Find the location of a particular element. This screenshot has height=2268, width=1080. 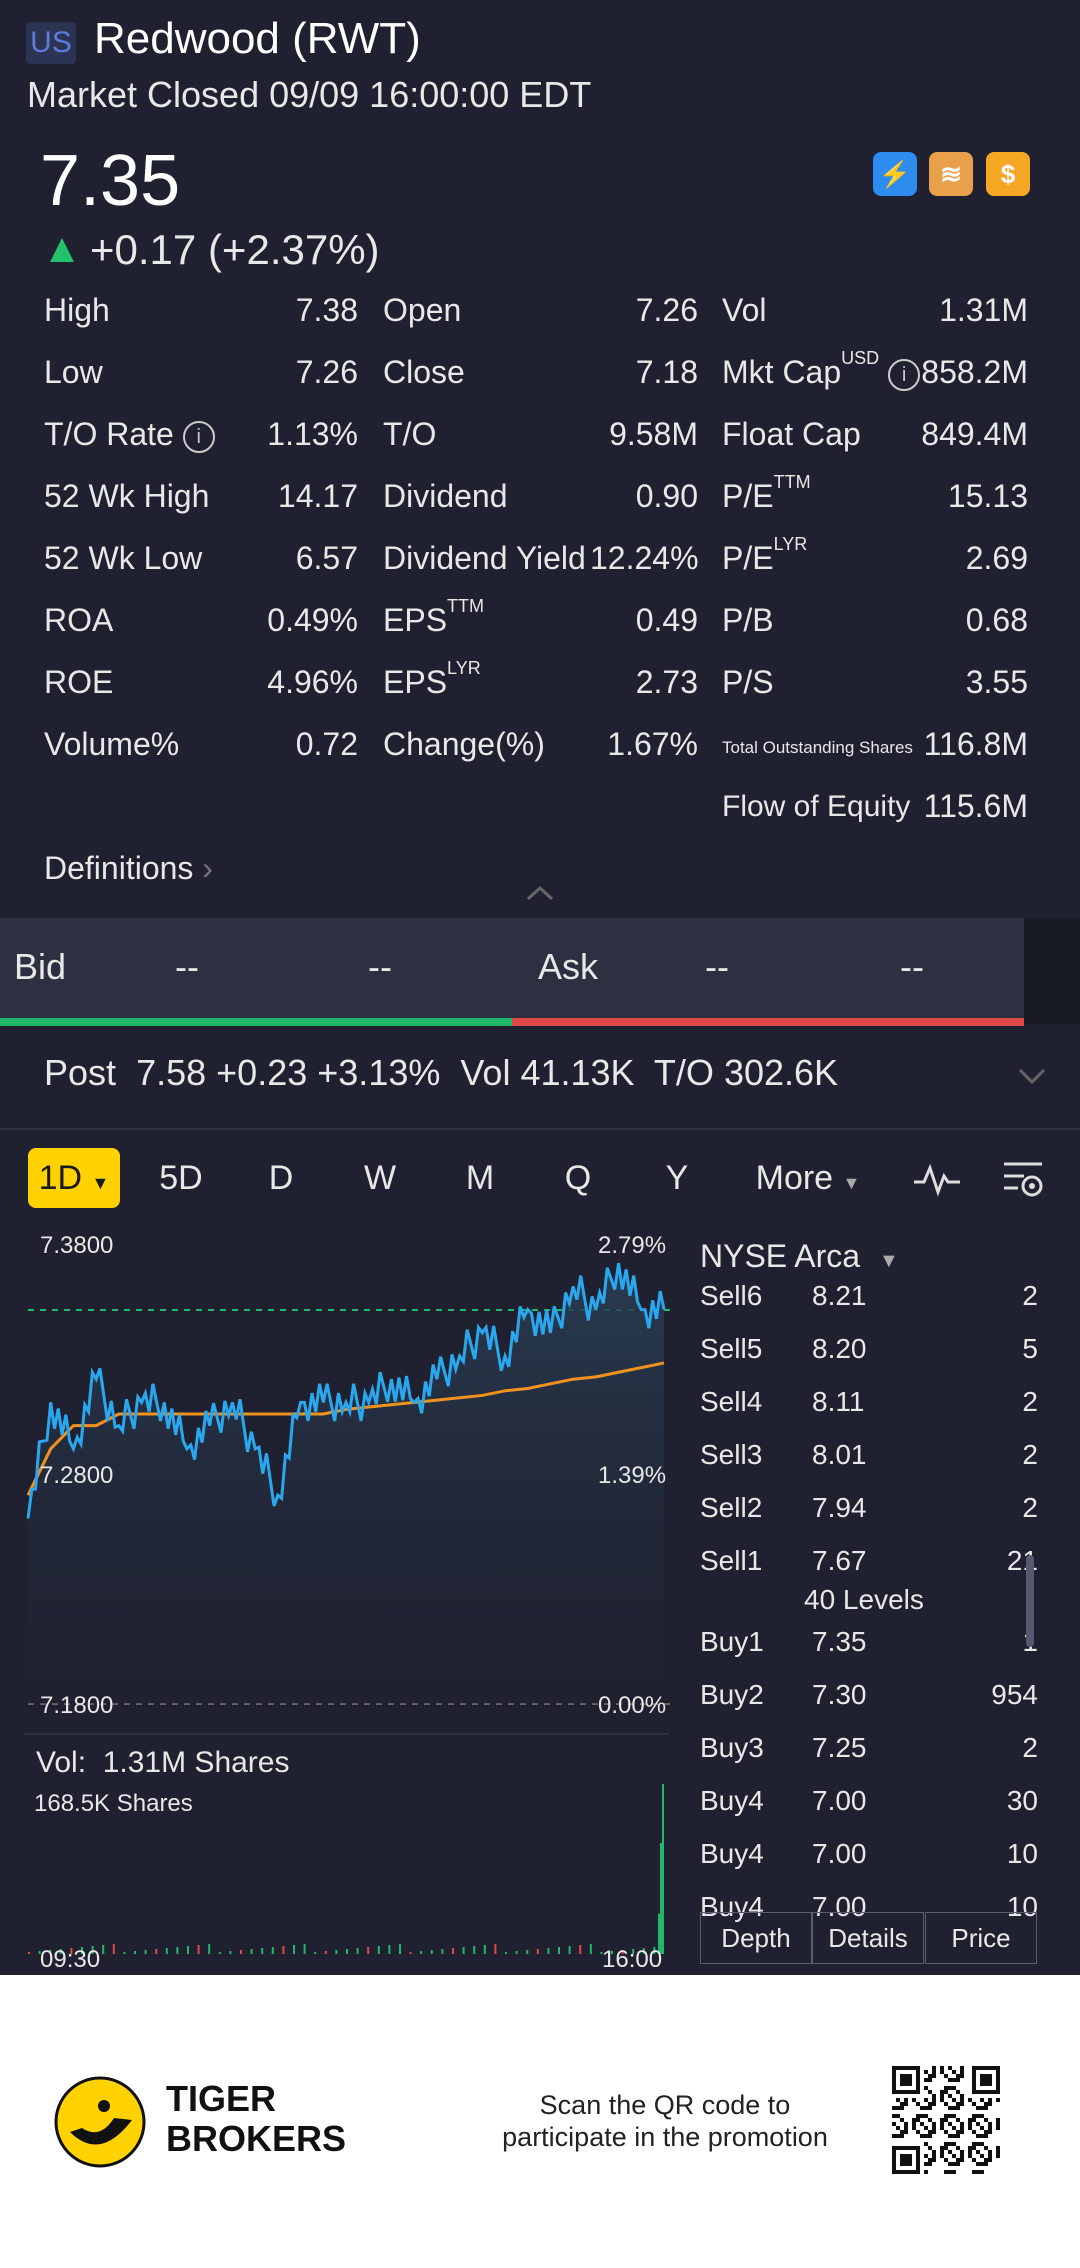

stat-value-float-cap: 849.4M is located at coordinates (974, 434).